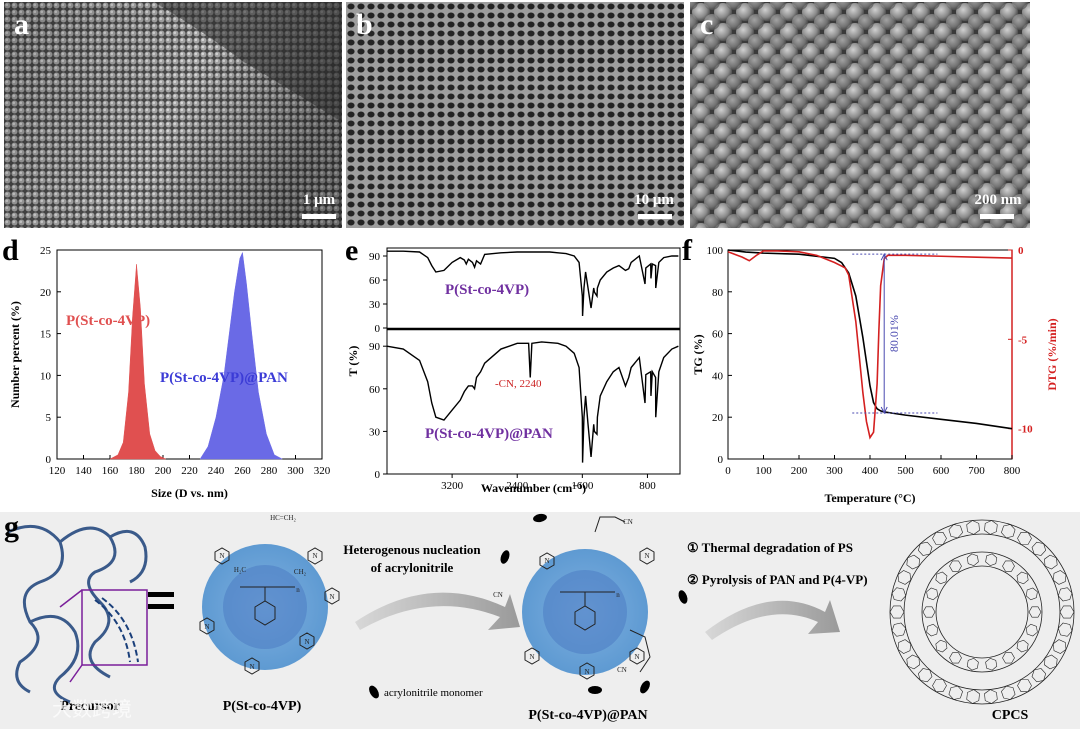  What do you see at coordinates (655, 216) in the screenshot?
I see `scale-bar-b` at bounding box center [655, 216].